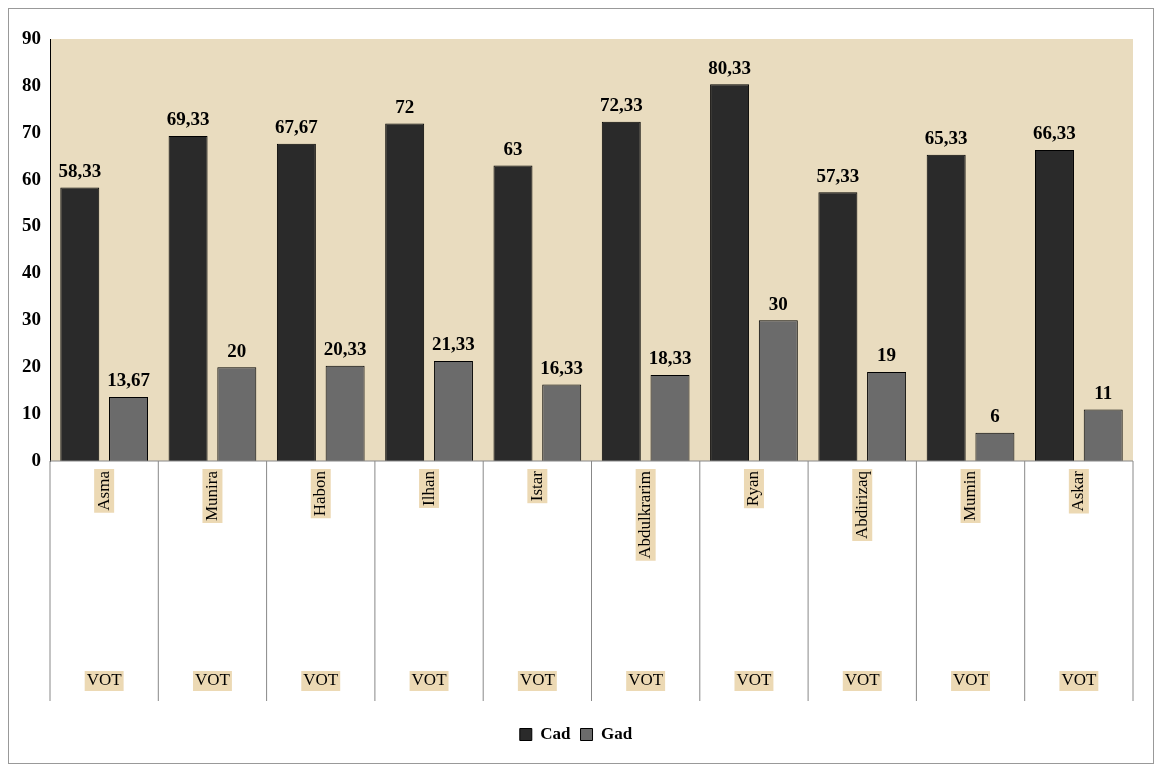 The image size is (1162, 772). Describe the element at coordinates (621, 105) in the screenshot. I see `data-label: 72,33` at that location.